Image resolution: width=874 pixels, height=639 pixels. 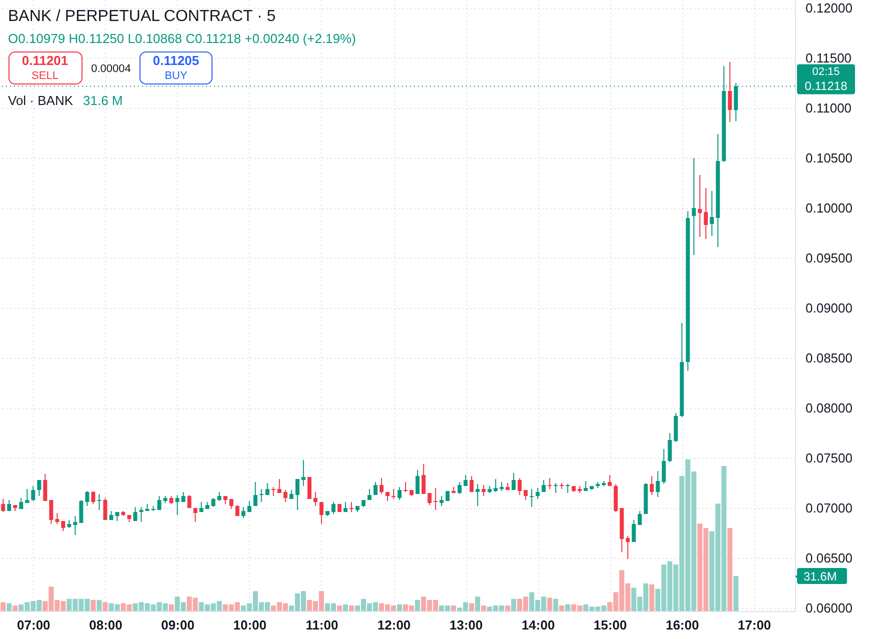 What do you see at coordinates (755, 625) in the screenshot?
I see `x-tick-label: 17:00` at bounding box center [755, 625].